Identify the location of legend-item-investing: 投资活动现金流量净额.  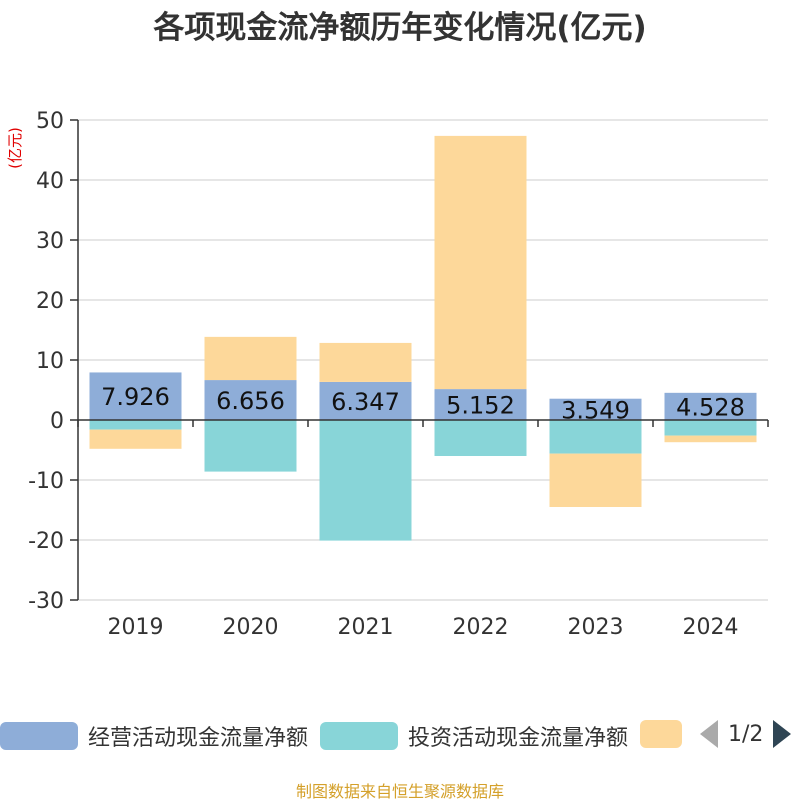
(474, 736).